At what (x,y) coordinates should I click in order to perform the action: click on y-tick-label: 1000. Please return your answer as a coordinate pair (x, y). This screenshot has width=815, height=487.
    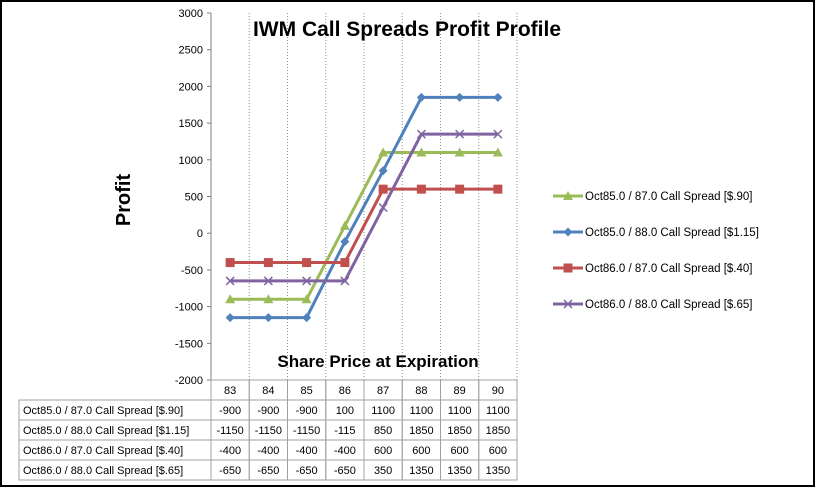
    Looking at the image, I should click on (191, 161).